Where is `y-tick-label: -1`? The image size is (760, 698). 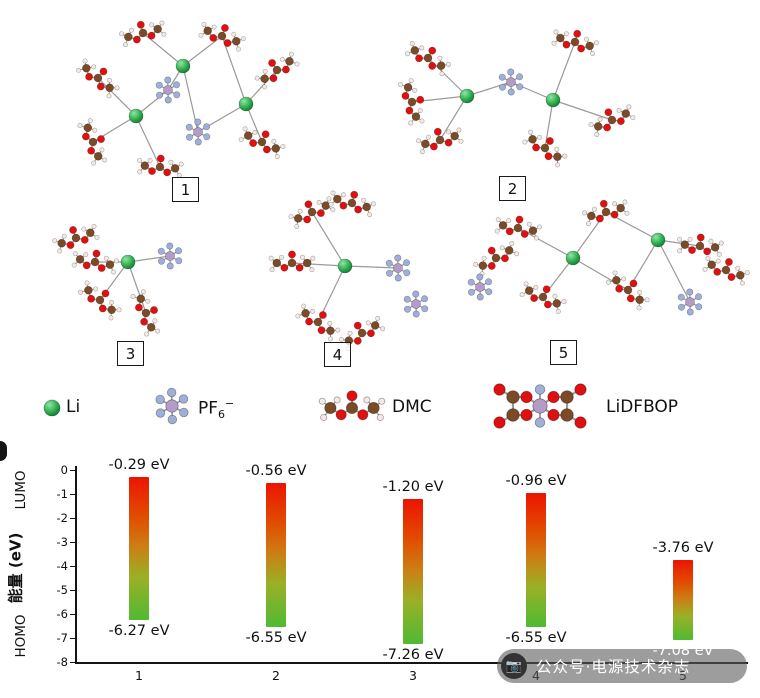
y-tick-label: -1 is located at coordinates (62, 494).